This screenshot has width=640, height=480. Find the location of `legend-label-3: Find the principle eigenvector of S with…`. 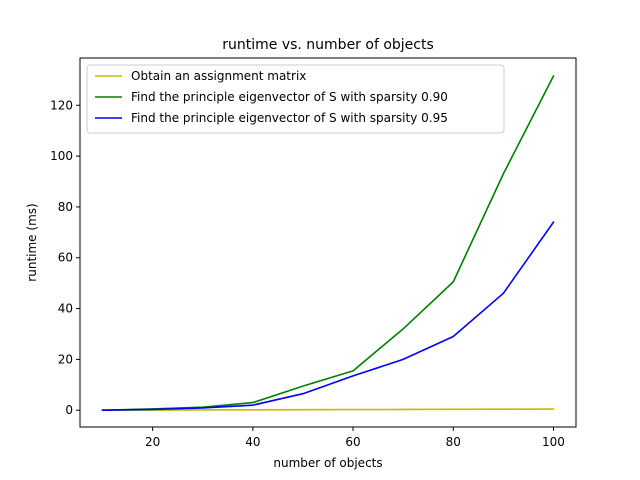

legend-label-3: Find the principle eigenvector of S with… is located at coordinates (289, 118).